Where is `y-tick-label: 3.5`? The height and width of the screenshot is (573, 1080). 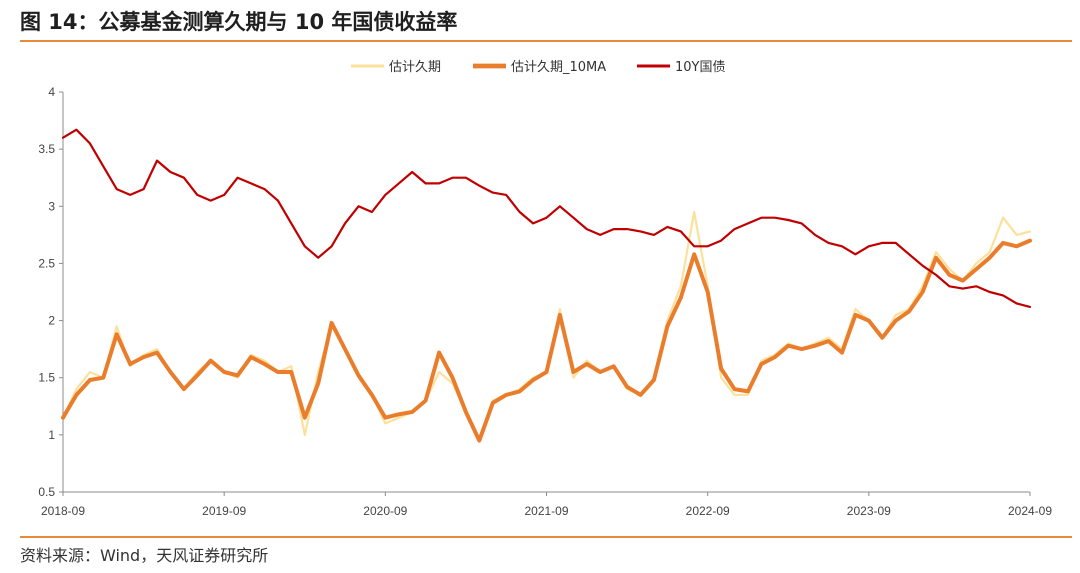
y-tick-label: 3.5 is located at coordinates (46, 149).